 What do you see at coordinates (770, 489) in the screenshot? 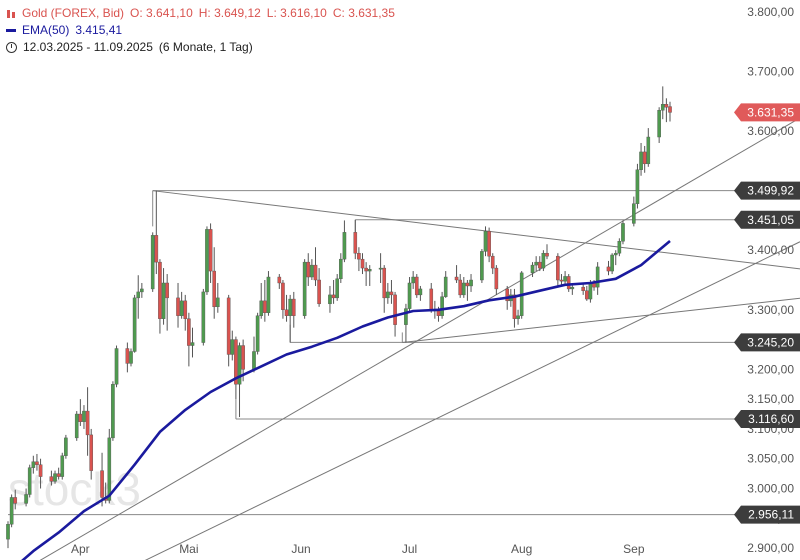
I see `y-tick-label: 3.000,00` at bounding box center [770, 489].